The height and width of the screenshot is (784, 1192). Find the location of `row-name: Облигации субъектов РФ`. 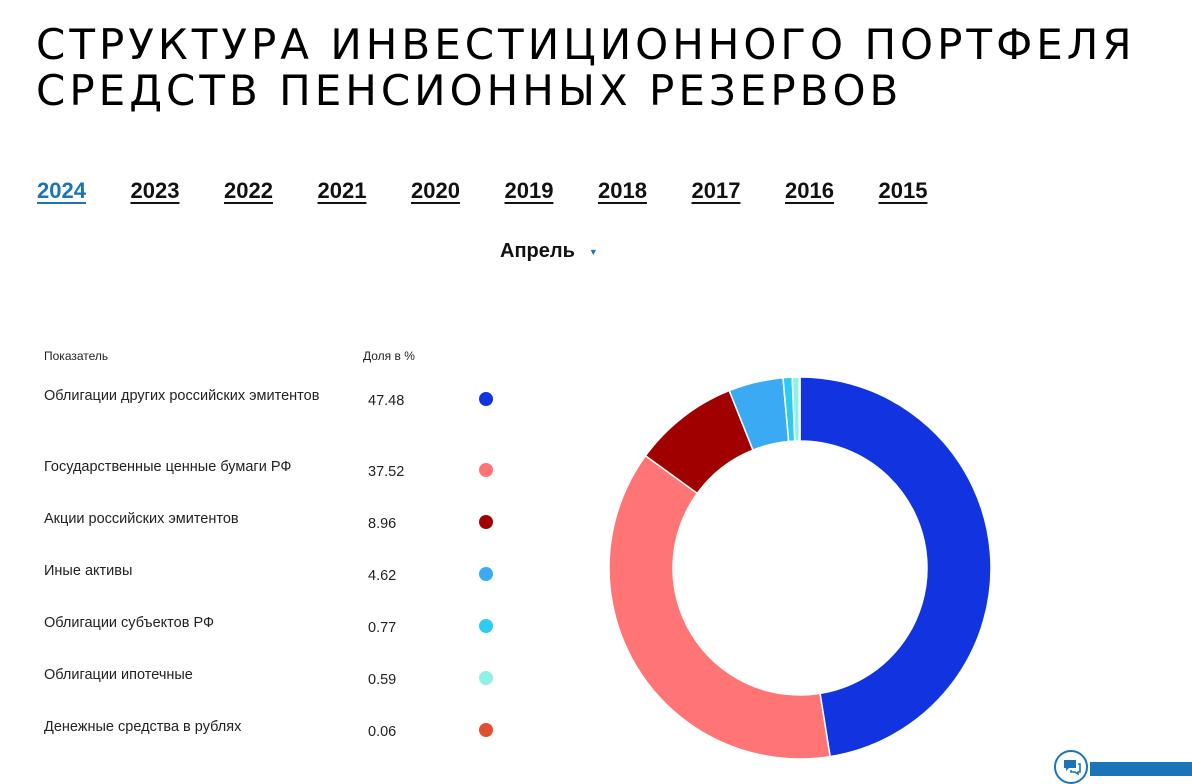

row-name: Облигации субъектов РФ is located at coordinates (129, 623).